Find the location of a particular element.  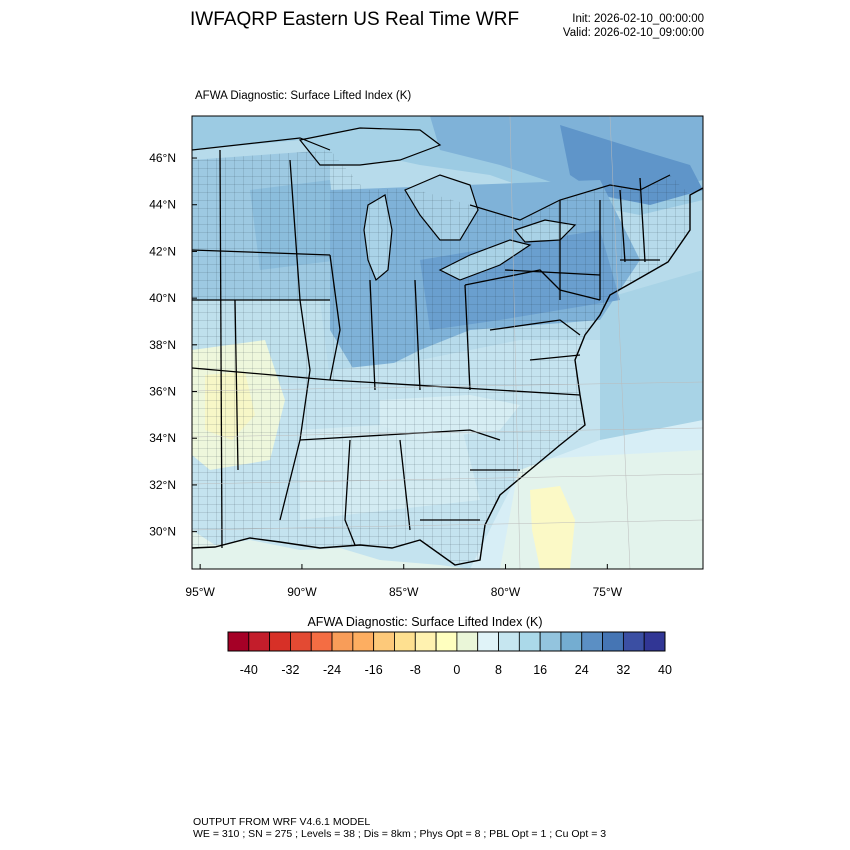

colorbar-tick-labels: -40 -32 -24 -16 -8 0 8 16 24 32 40 is located at coordinates (456, 670).